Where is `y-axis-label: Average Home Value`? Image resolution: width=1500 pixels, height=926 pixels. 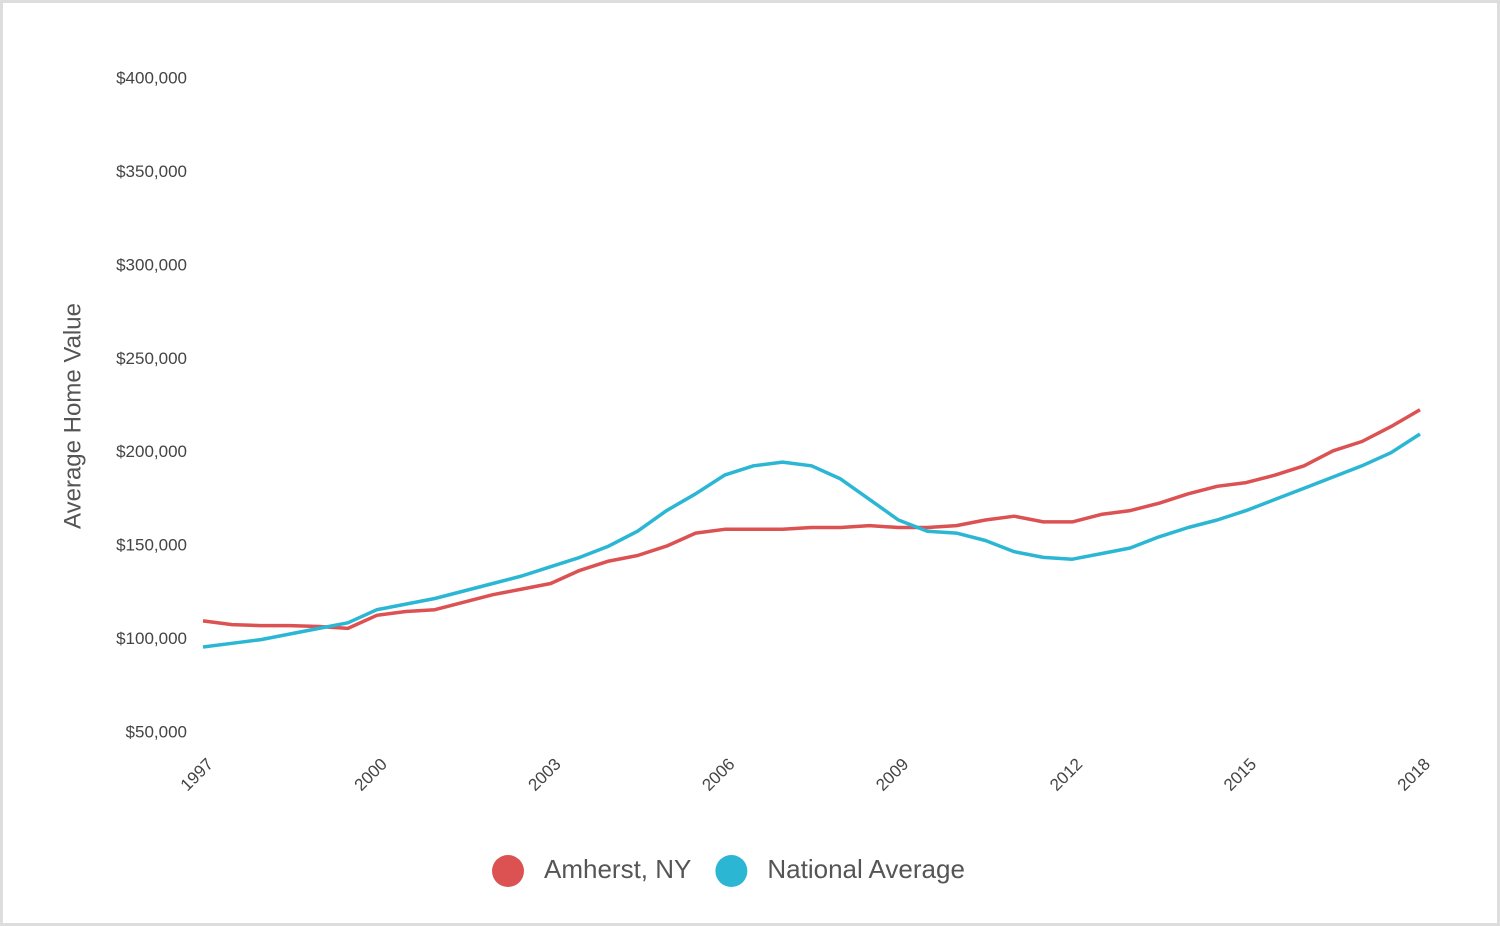 y-axis-label: Average Home Value is located at coordinates (72, 416).